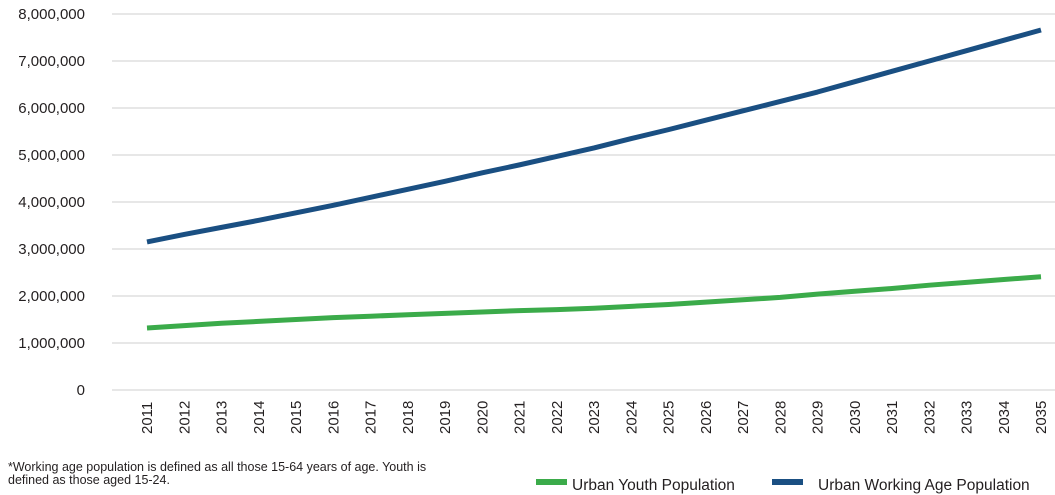 Image resolution: width=1055 pixels, height=495 pixels. What do you see at coordinates (333, 417) in the screenshot?
I see `x-tick-label-5: 2016` at bounding box center [333, 417].